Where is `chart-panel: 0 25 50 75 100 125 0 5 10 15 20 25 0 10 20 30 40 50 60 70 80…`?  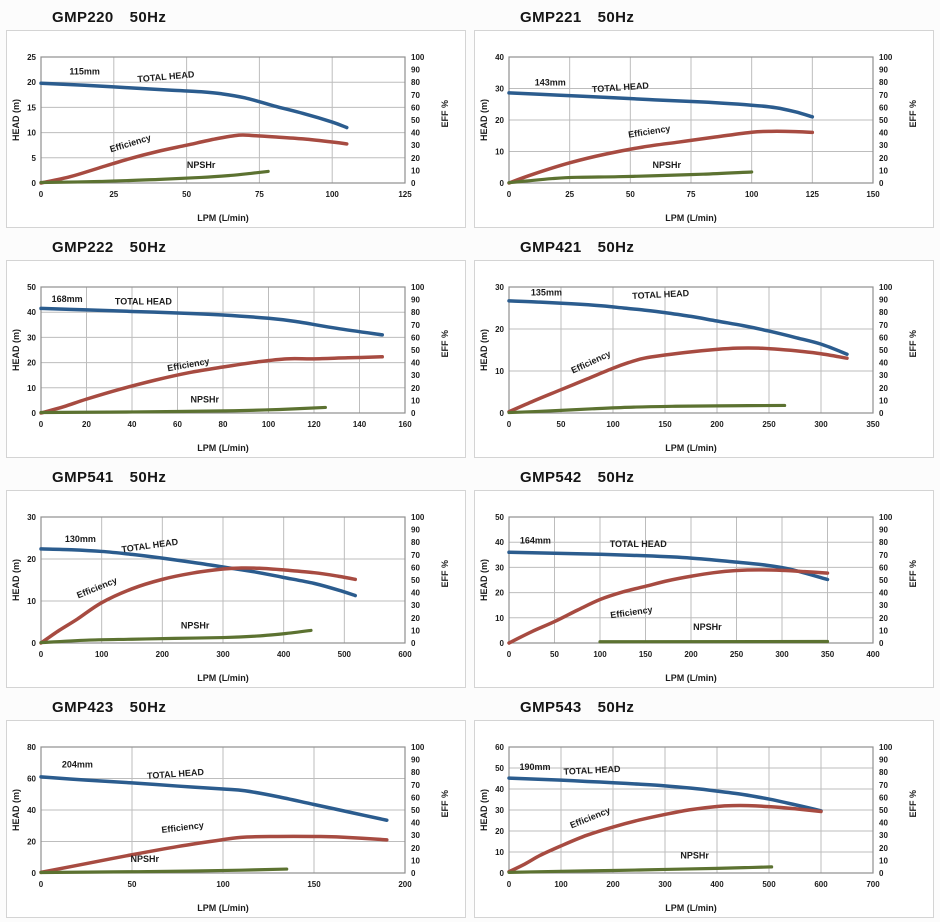 chart-panel: 0 25 50 75 100 125 0 5 10 15 20 25 0 10 20 30 40 50 60 70 80… is located at coordinates (236, 129).